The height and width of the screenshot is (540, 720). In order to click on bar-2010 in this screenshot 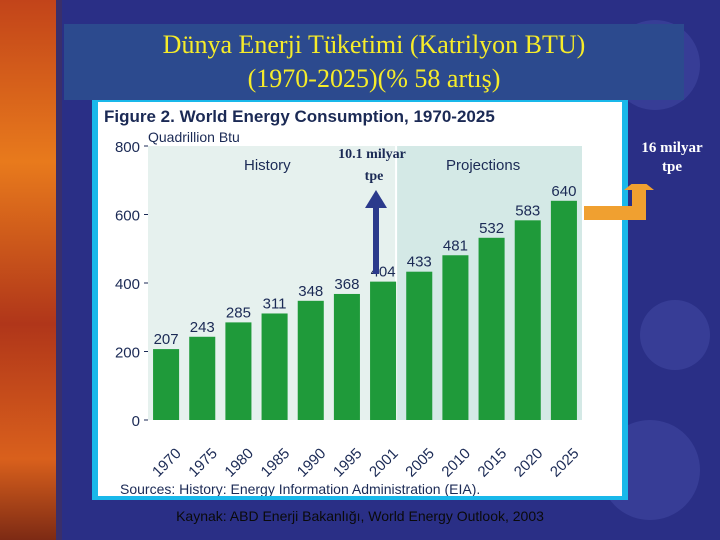, I will do `click(455, 337)`.